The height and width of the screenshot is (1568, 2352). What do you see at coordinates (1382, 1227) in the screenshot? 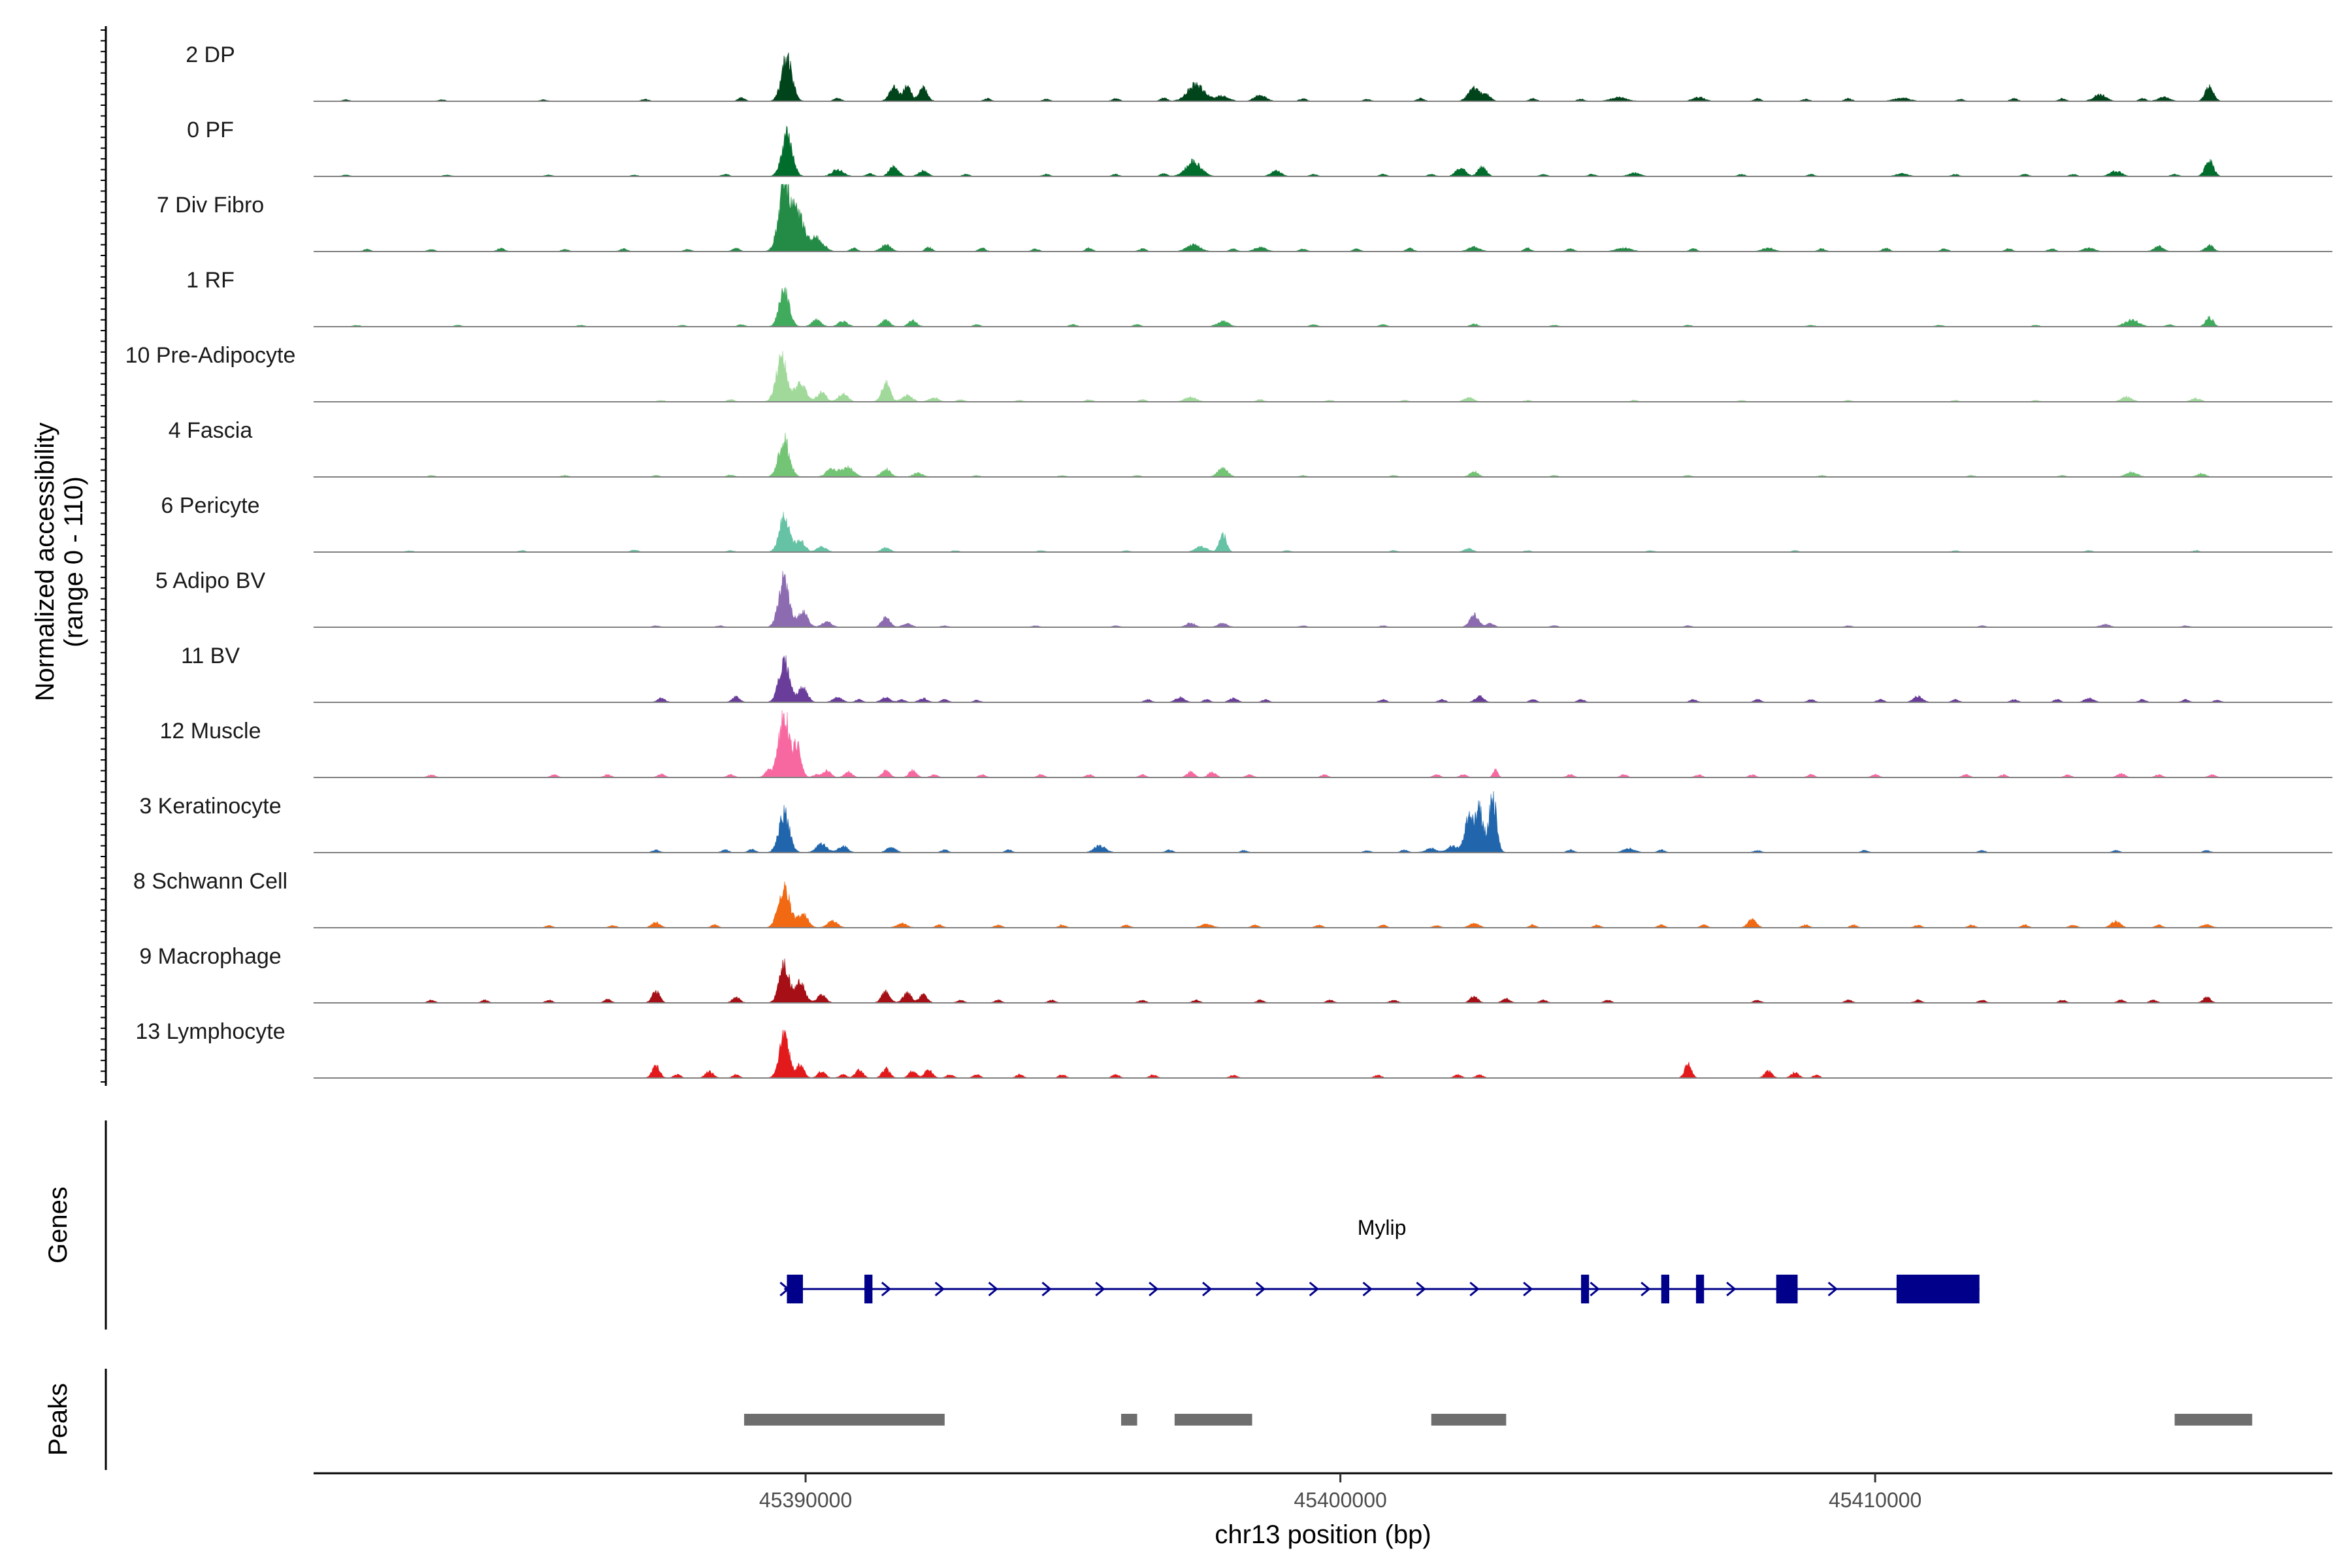
I see `gene-name-label: Mylip` at bounding box center [1382, 1227].